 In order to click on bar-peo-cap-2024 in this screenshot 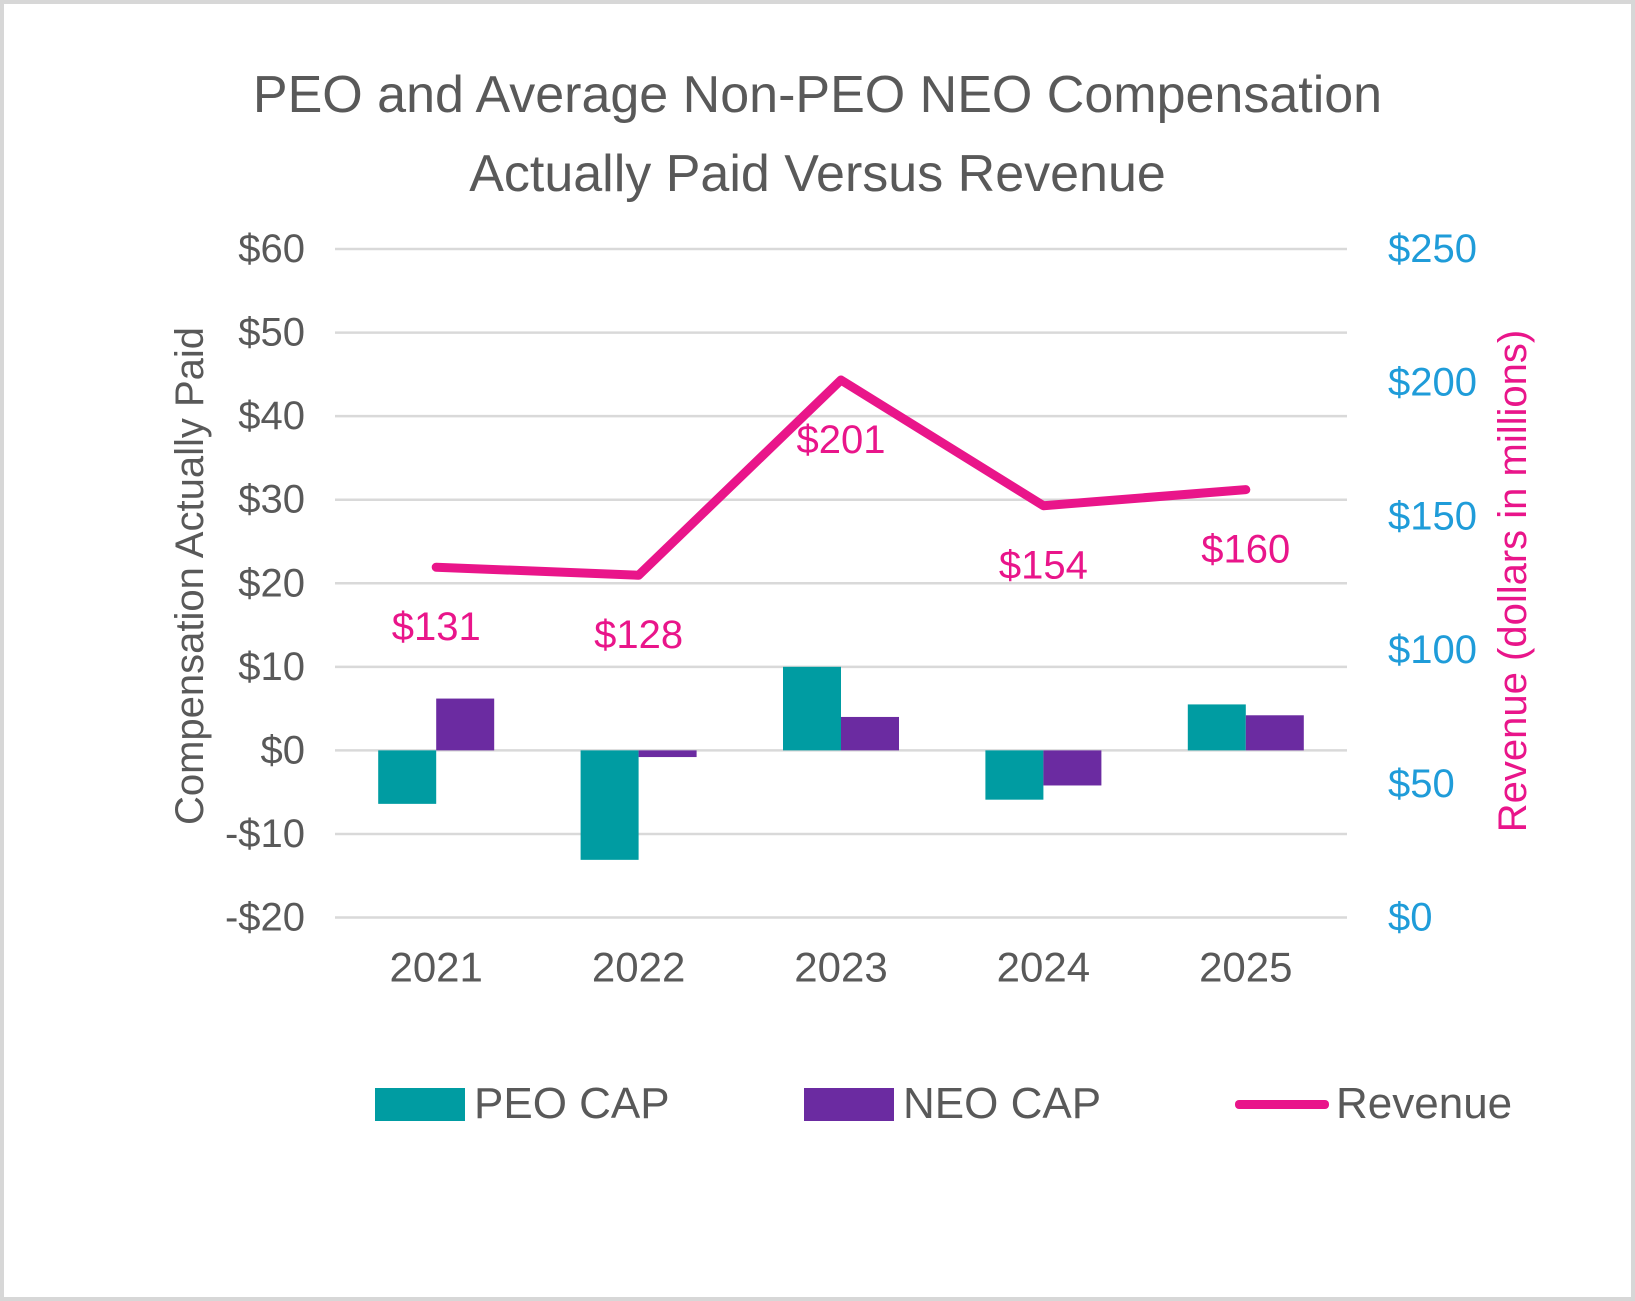, I will do `click(1014, 775)`.